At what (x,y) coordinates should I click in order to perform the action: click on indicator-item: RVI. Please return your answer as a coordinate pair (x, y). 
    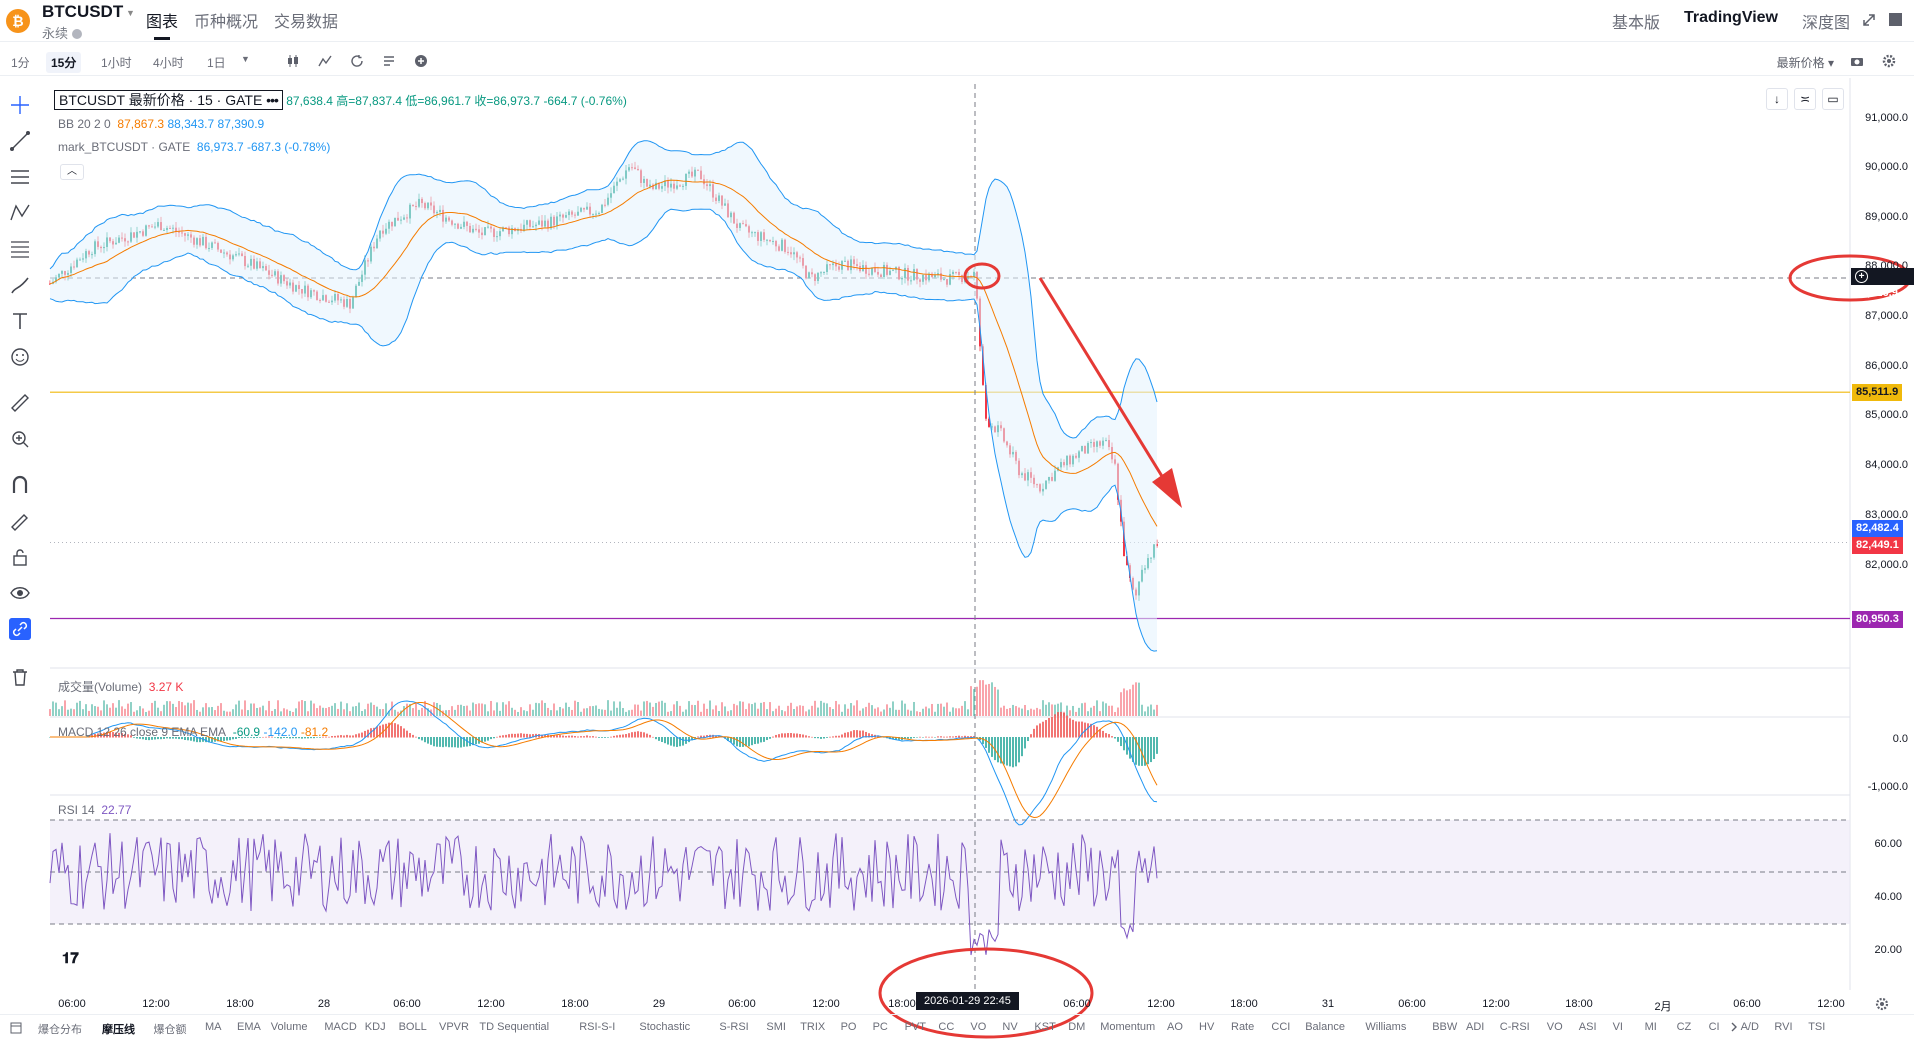
    Looking at the image, I should click on (1783, 1027).